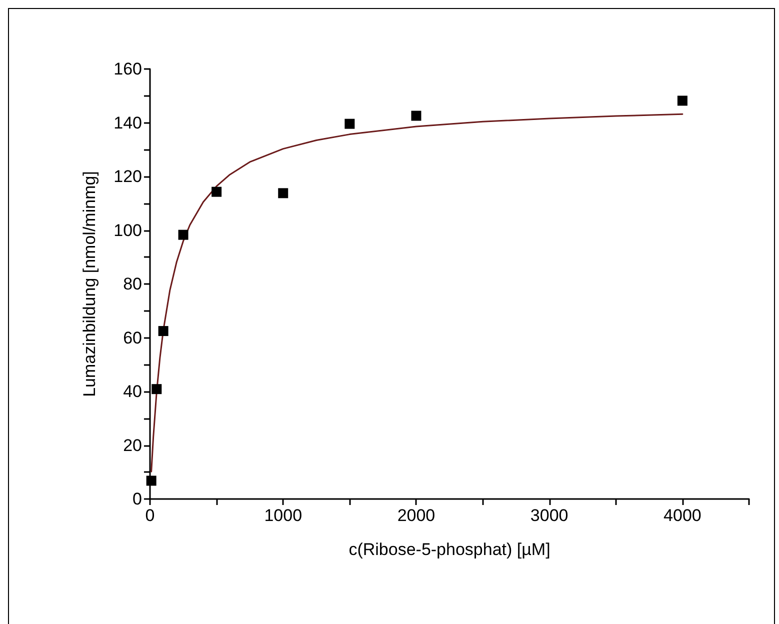 The image size is (779, 624). I want to click on y-tick-label: 40, so click(132, 391).